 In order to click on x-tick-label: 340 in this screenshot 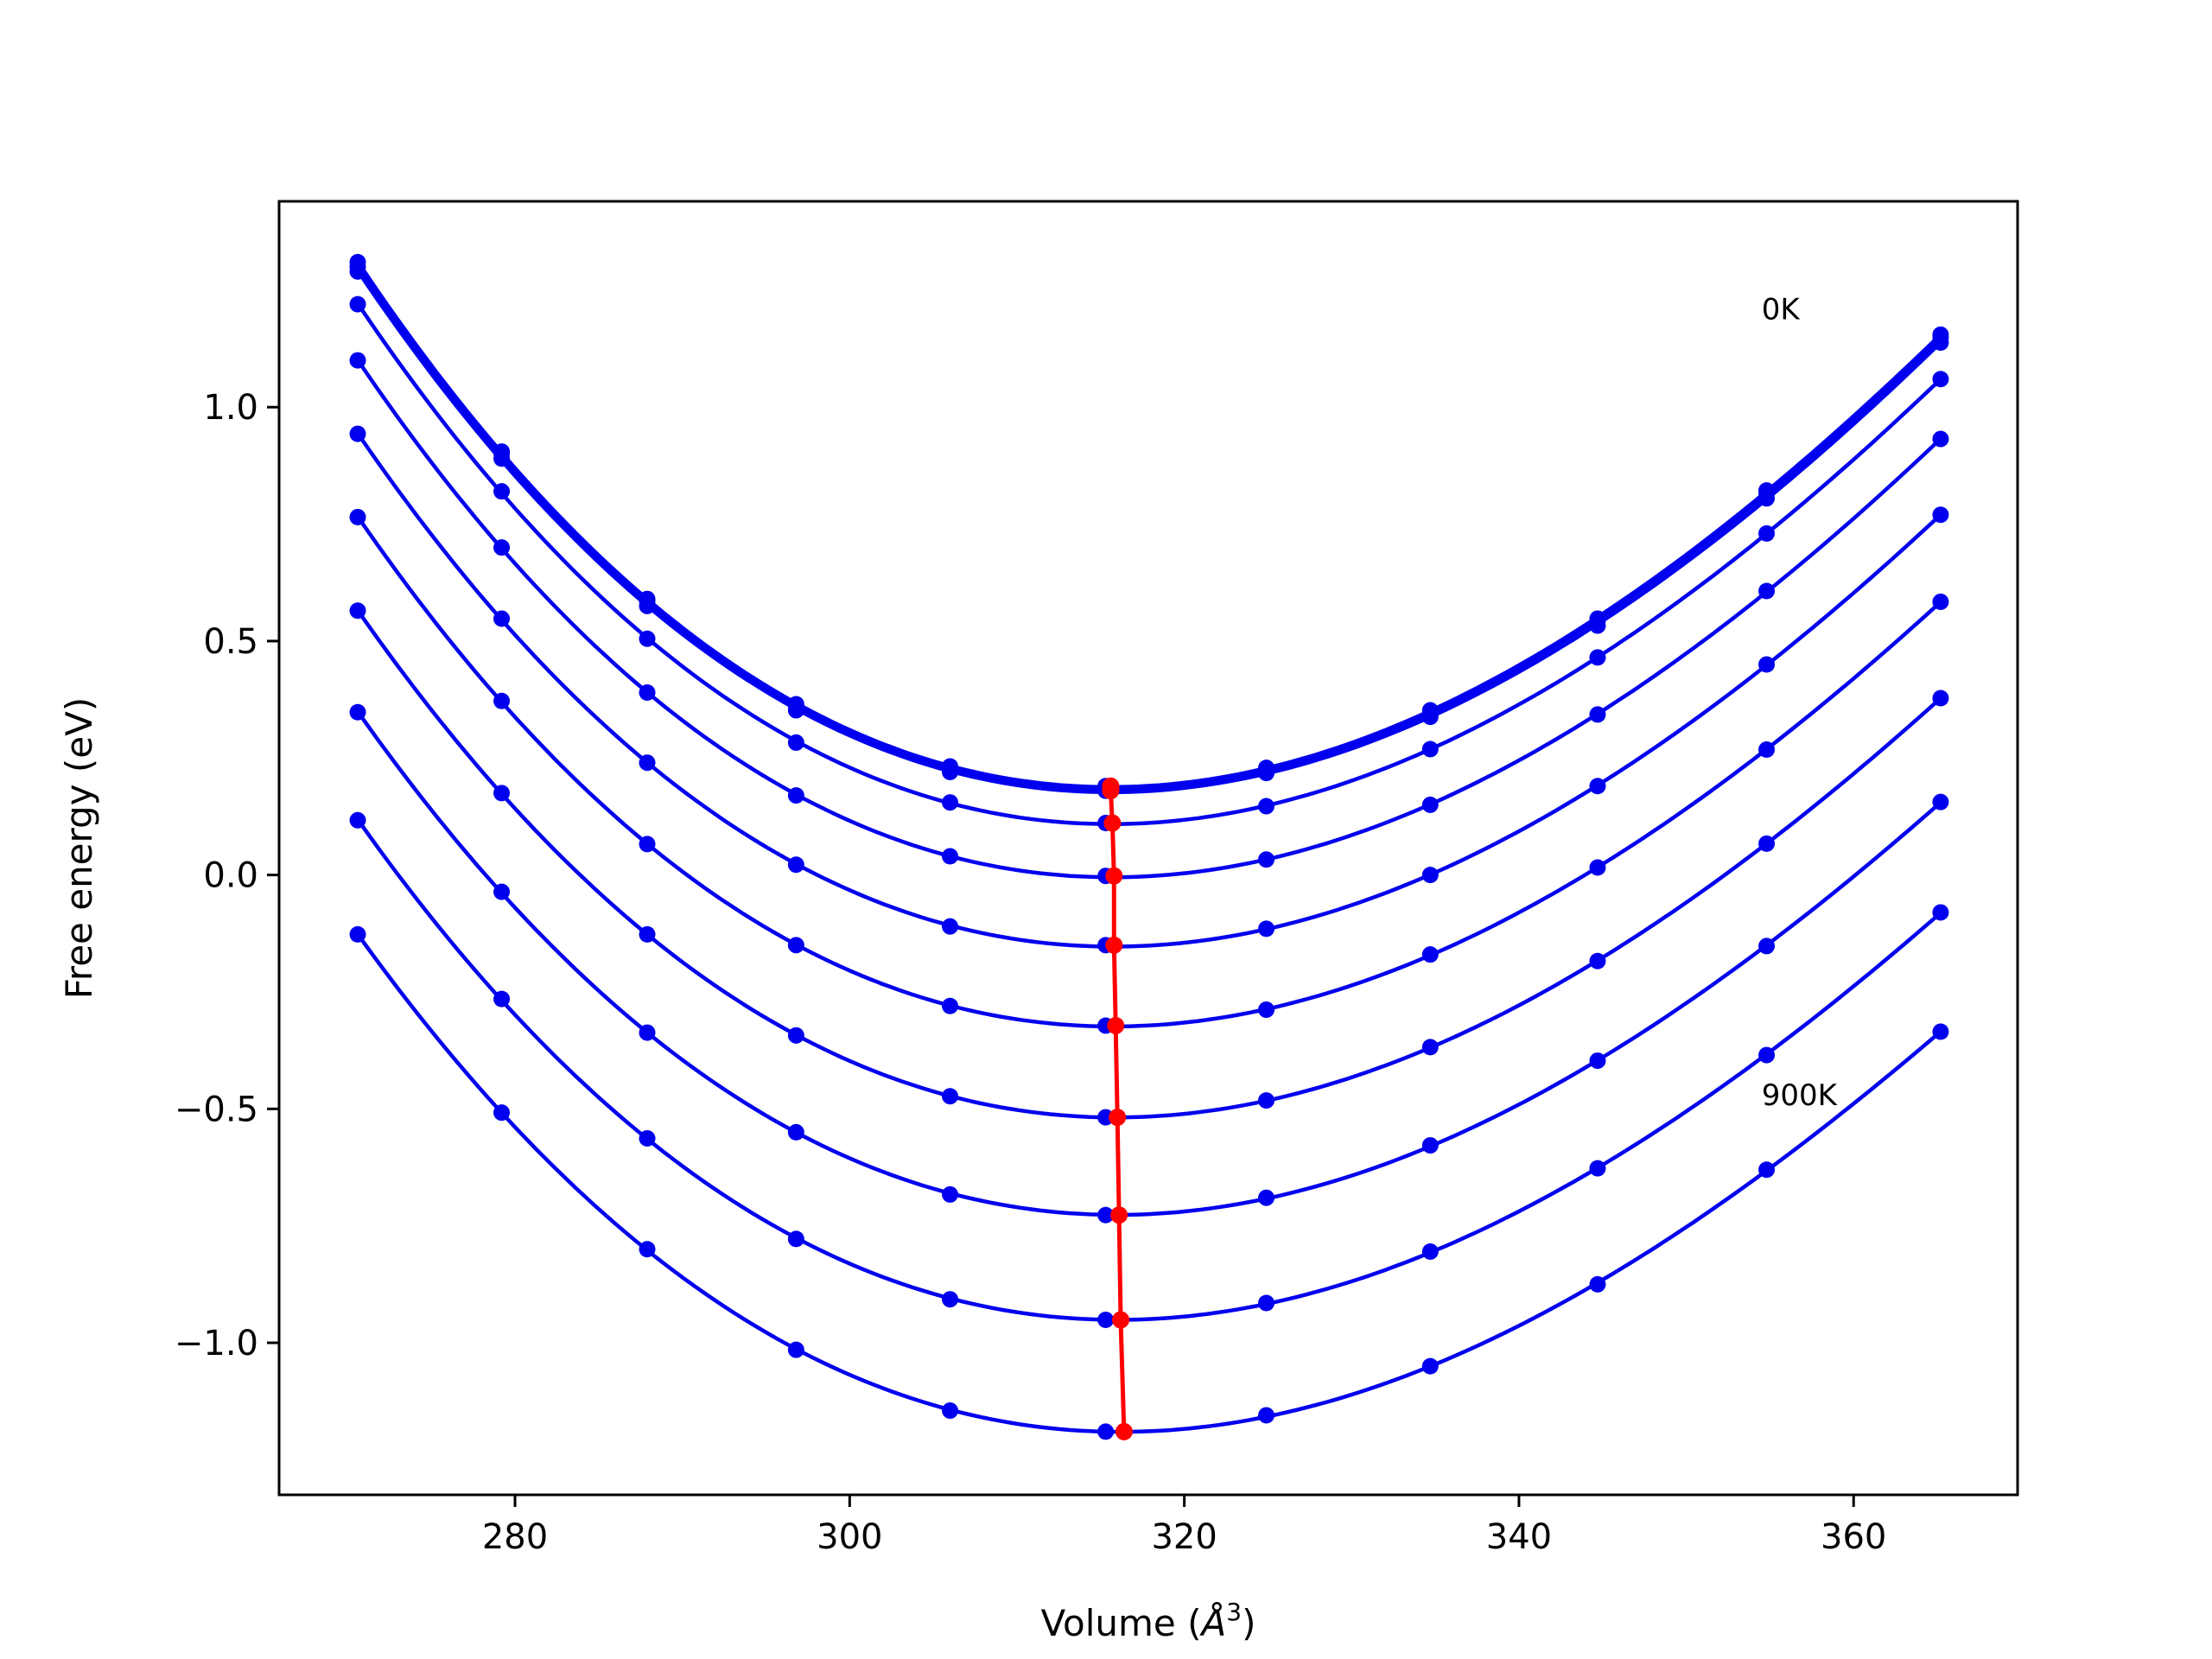, I will do `click(1519, 1537)`.